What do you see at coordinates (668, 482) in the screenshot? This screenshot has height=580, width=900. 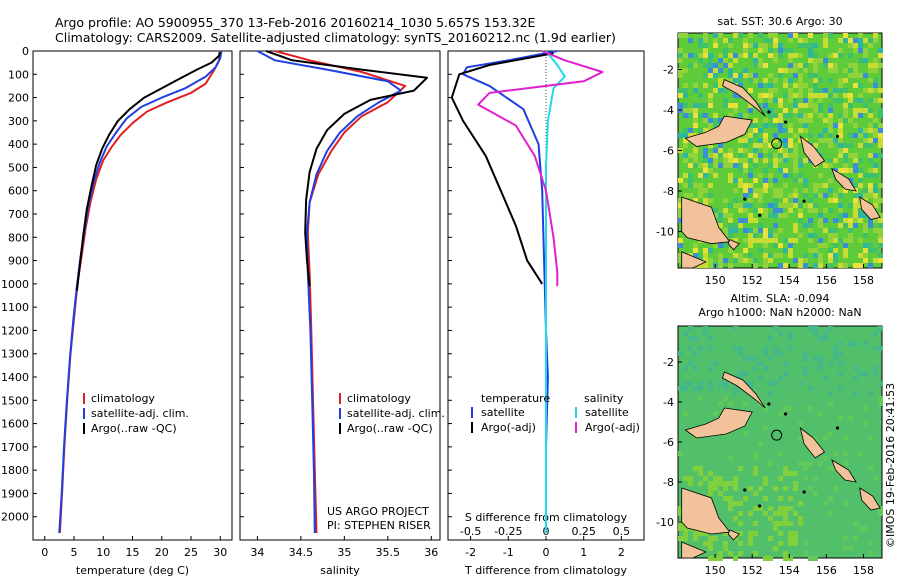 I see `map-y-tick-label: -8` at bounding box center [668, 482].